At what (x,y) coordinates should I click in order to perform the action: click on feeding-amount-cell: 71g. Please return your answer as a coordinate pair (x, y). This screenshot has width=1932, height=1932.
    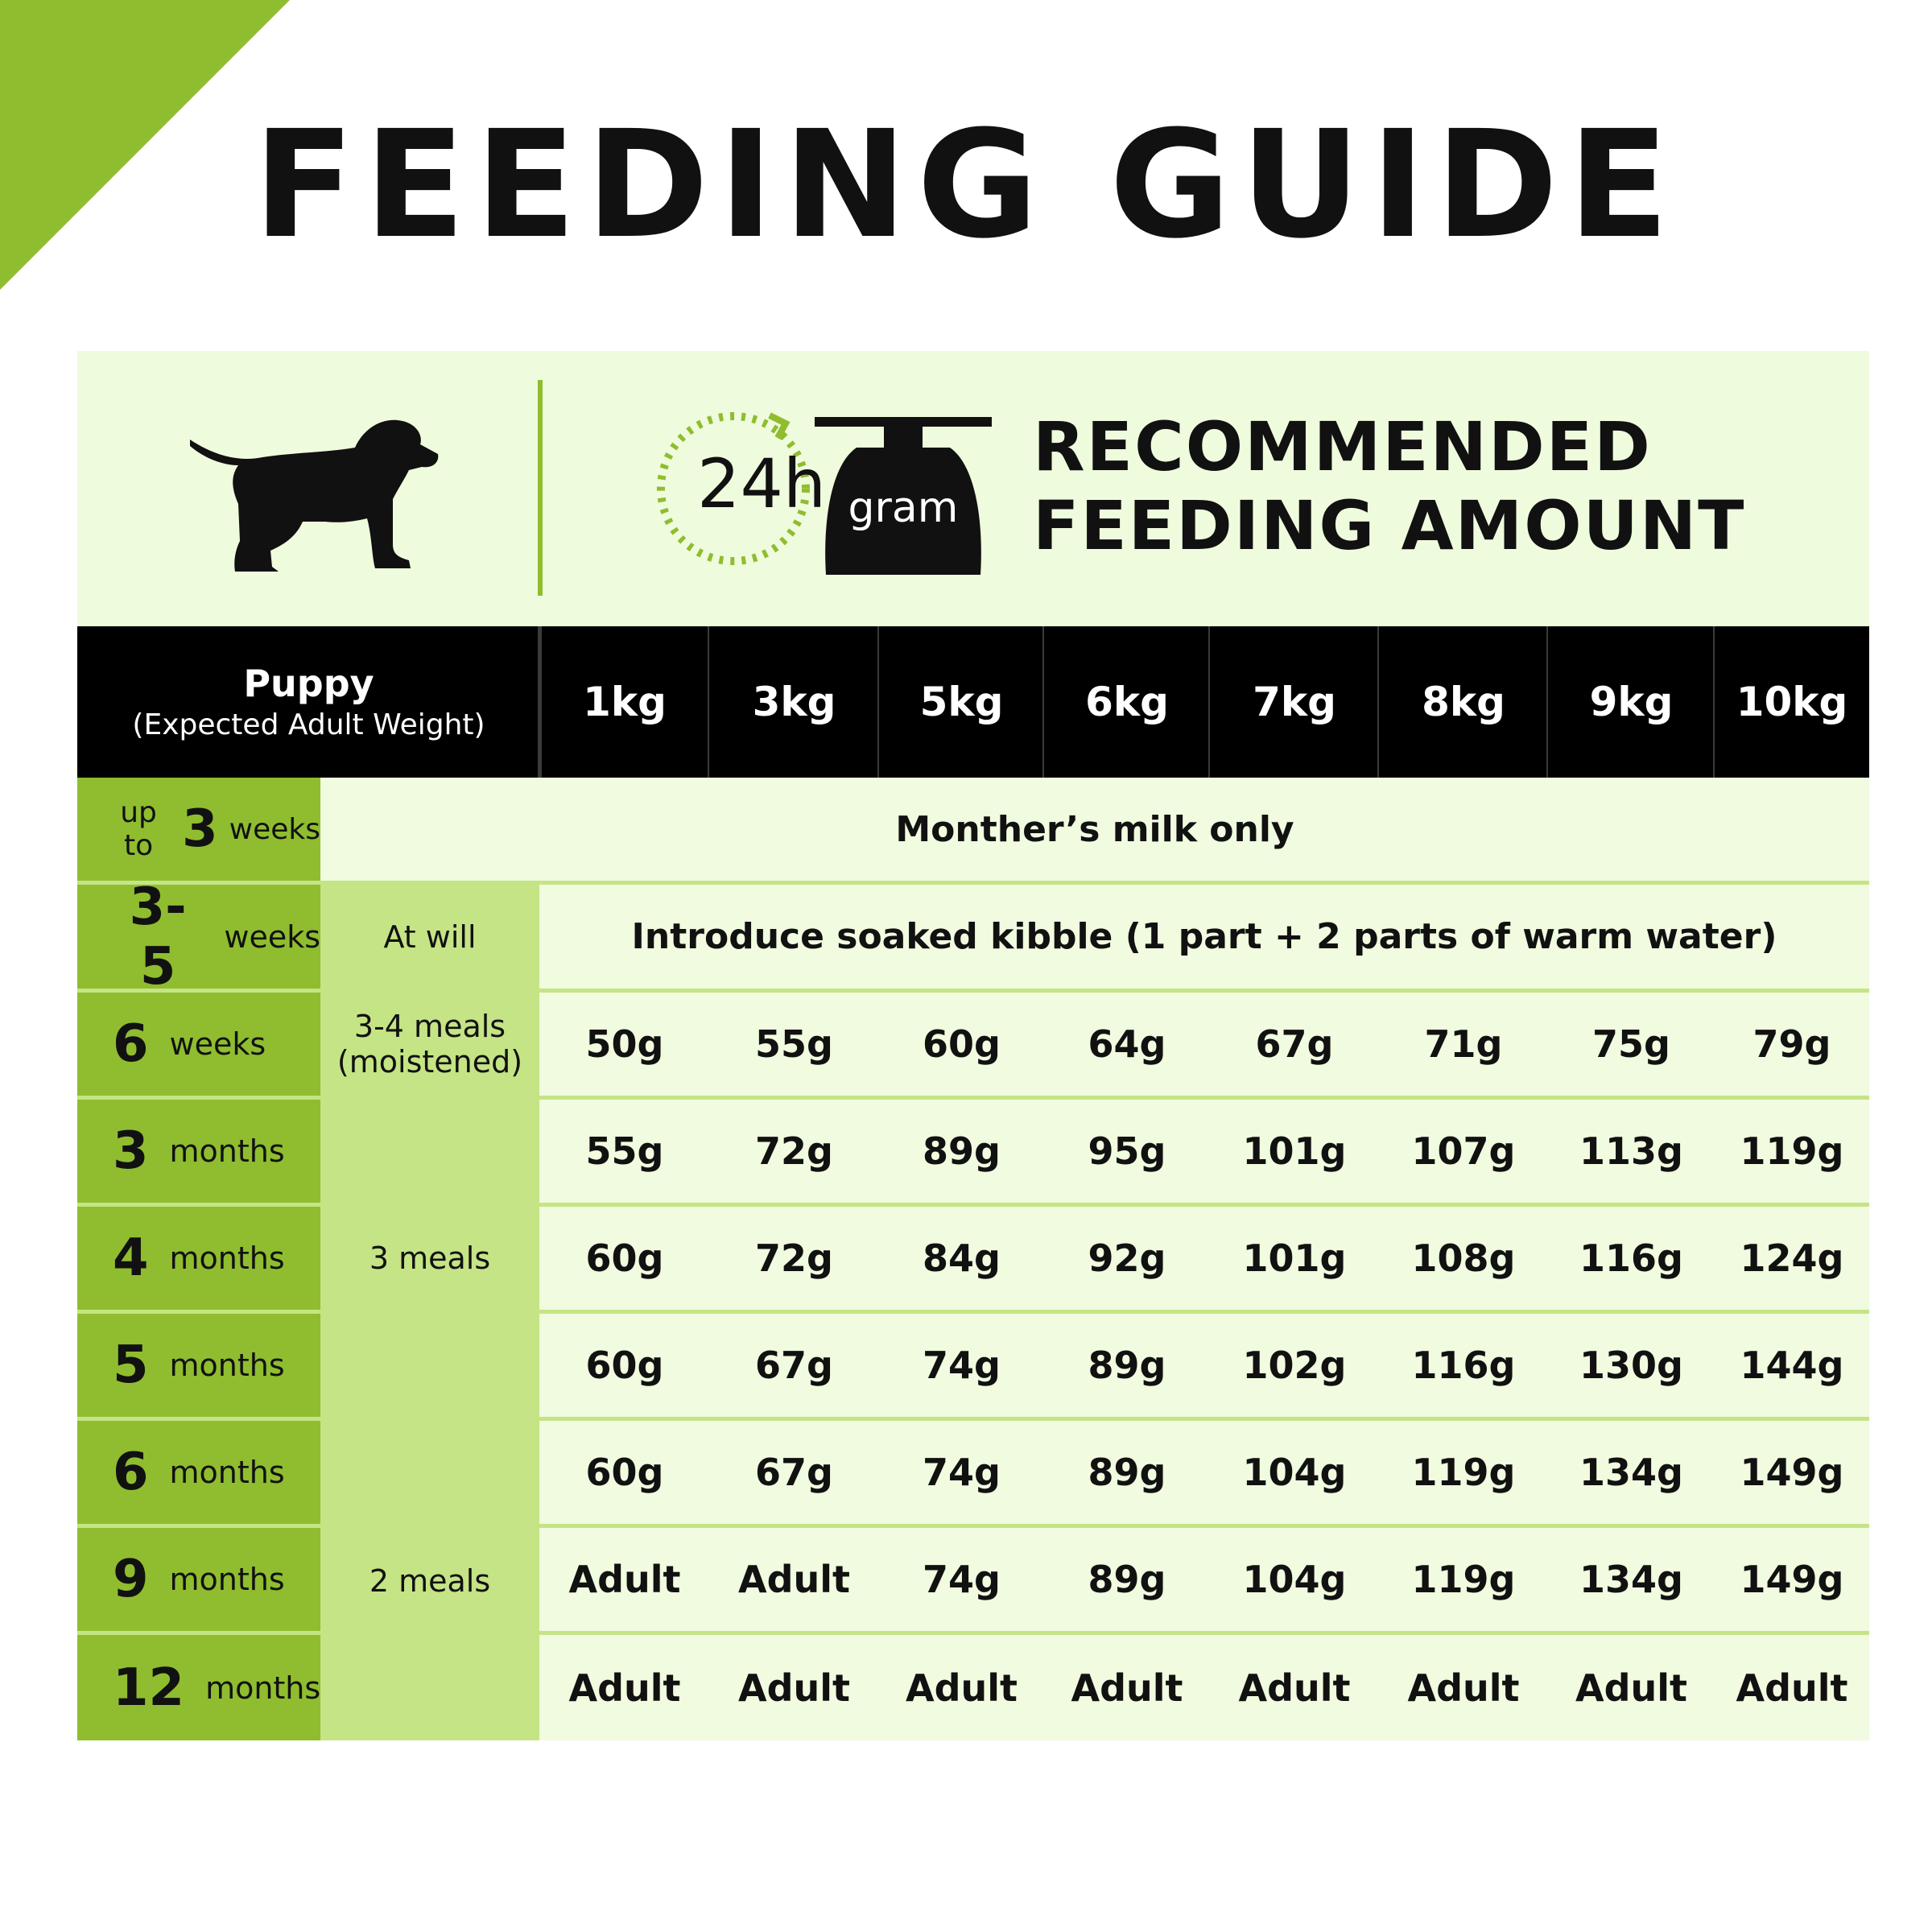
    Looking at the image, I should click on (1463, 1044).